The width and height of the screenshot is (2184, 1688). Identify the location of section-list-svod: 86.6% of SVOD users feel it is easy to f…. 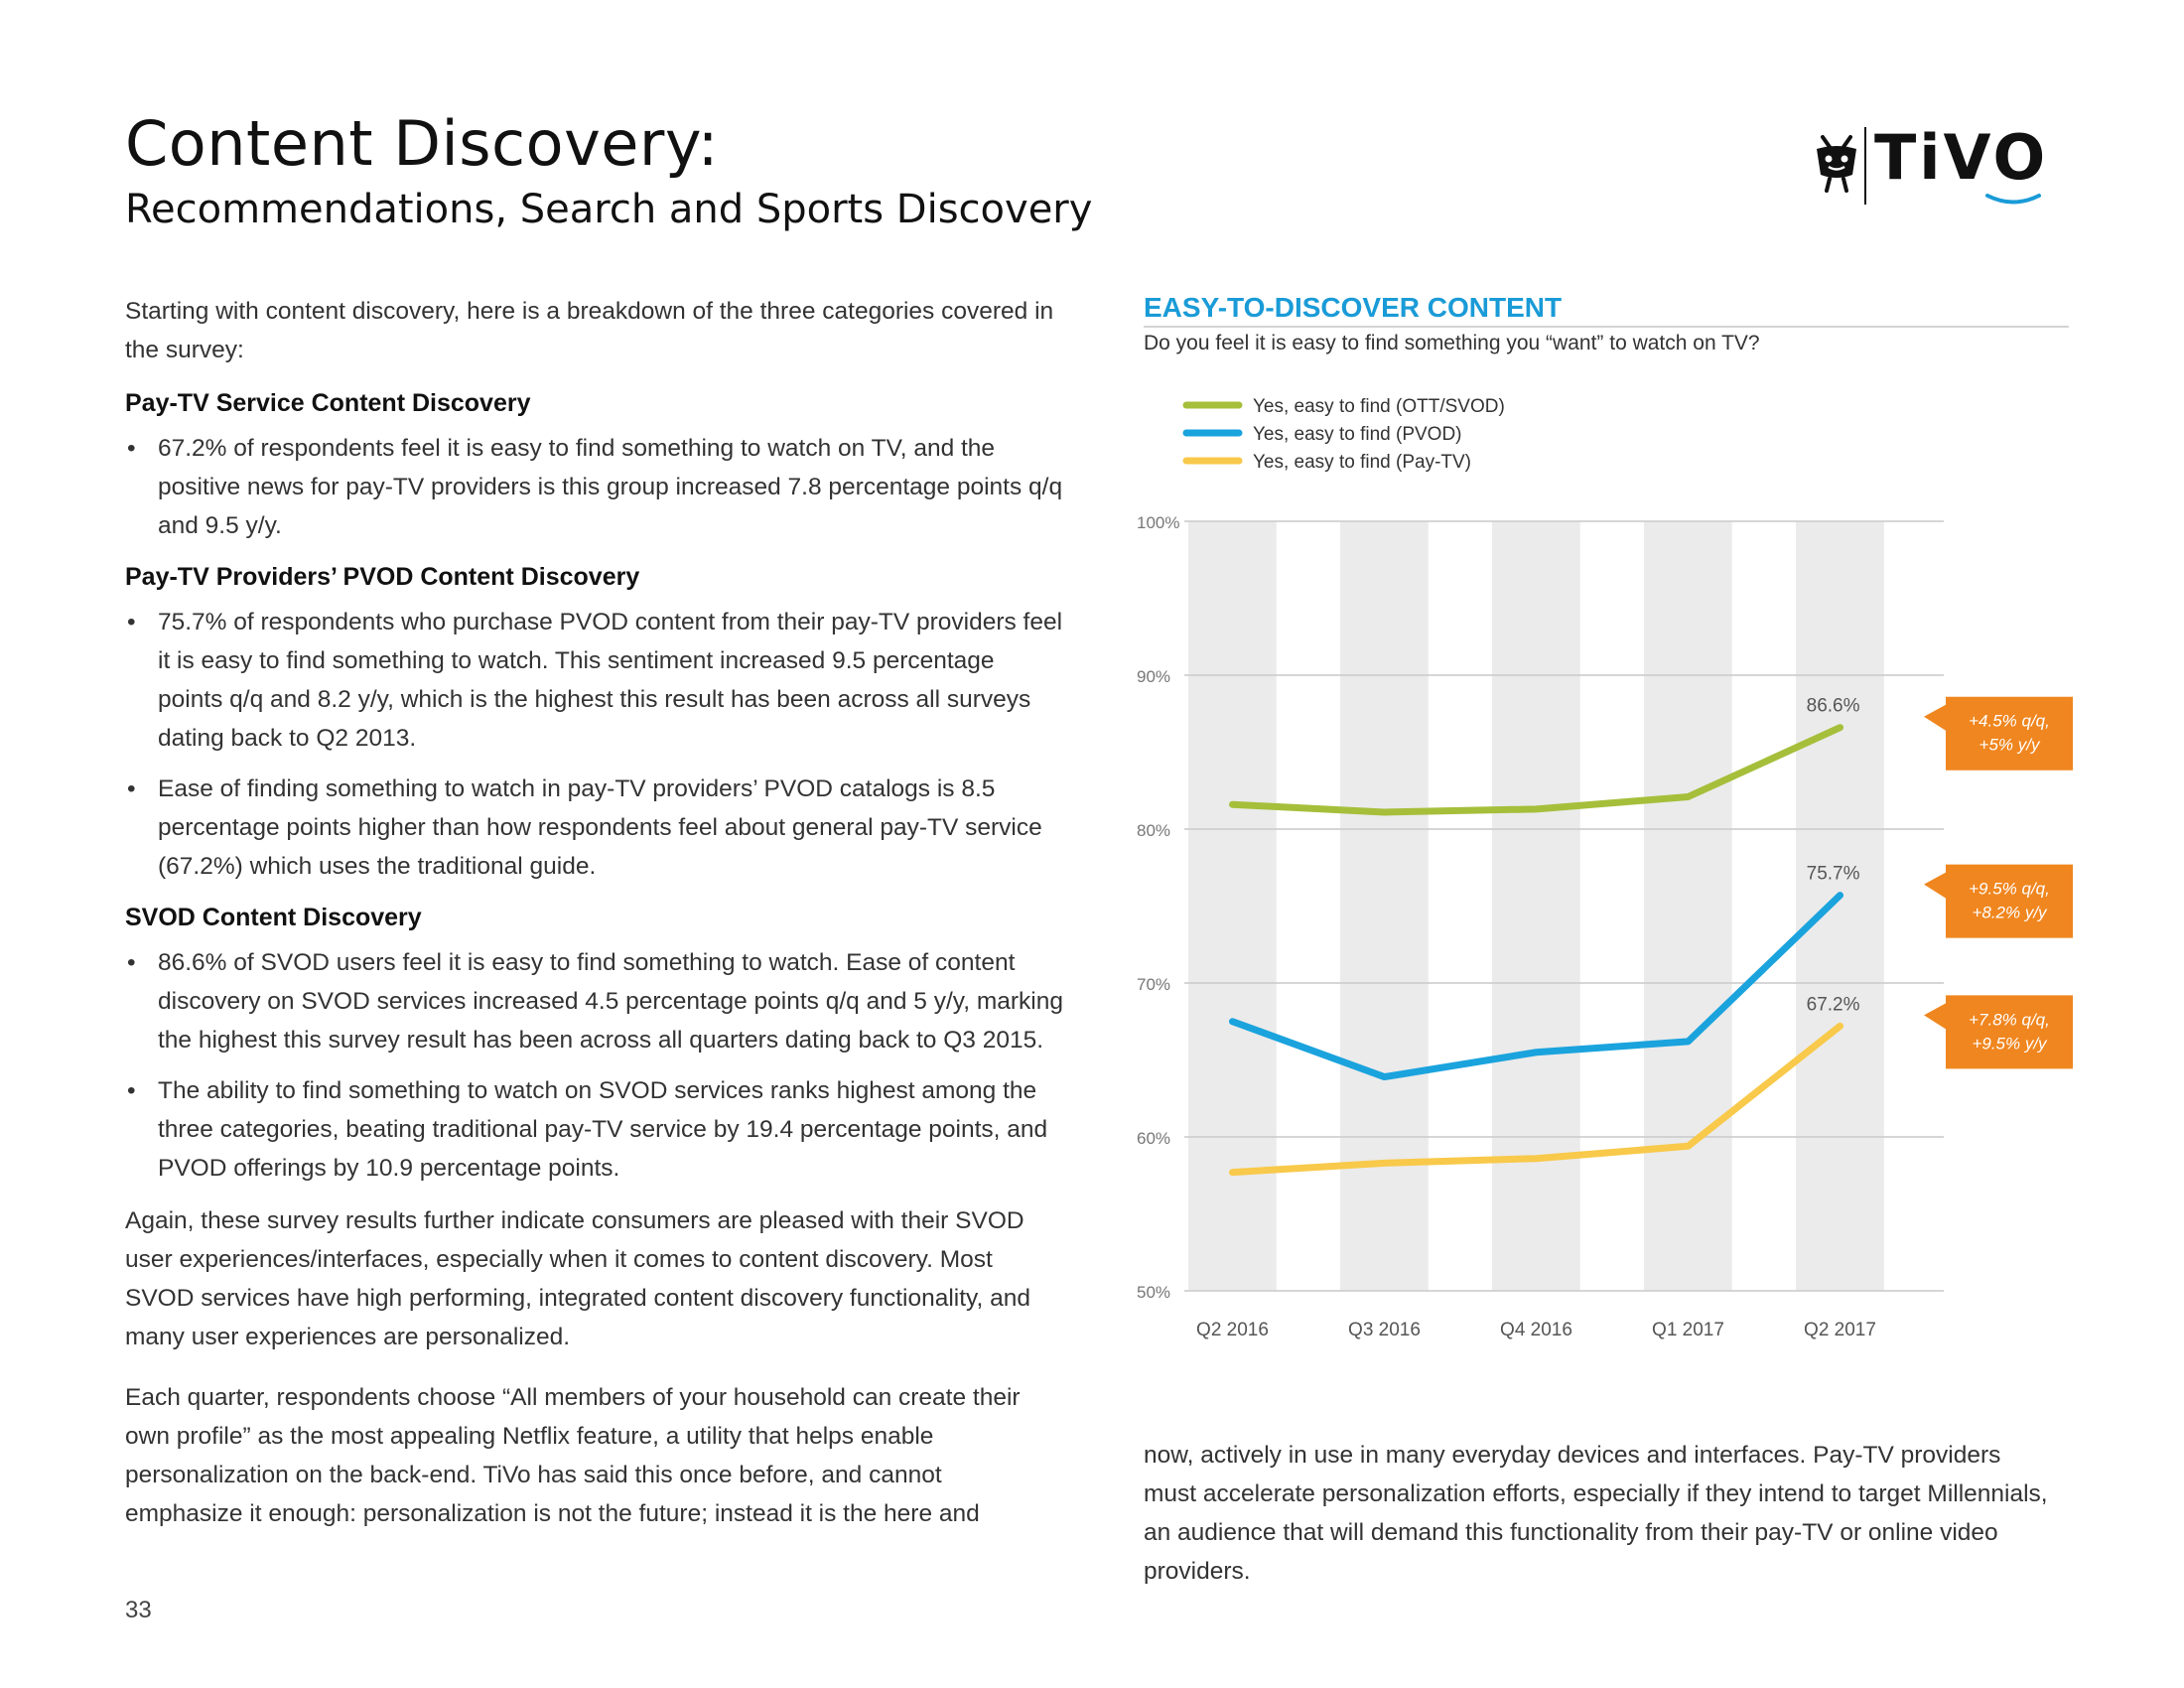
(594, 1065).